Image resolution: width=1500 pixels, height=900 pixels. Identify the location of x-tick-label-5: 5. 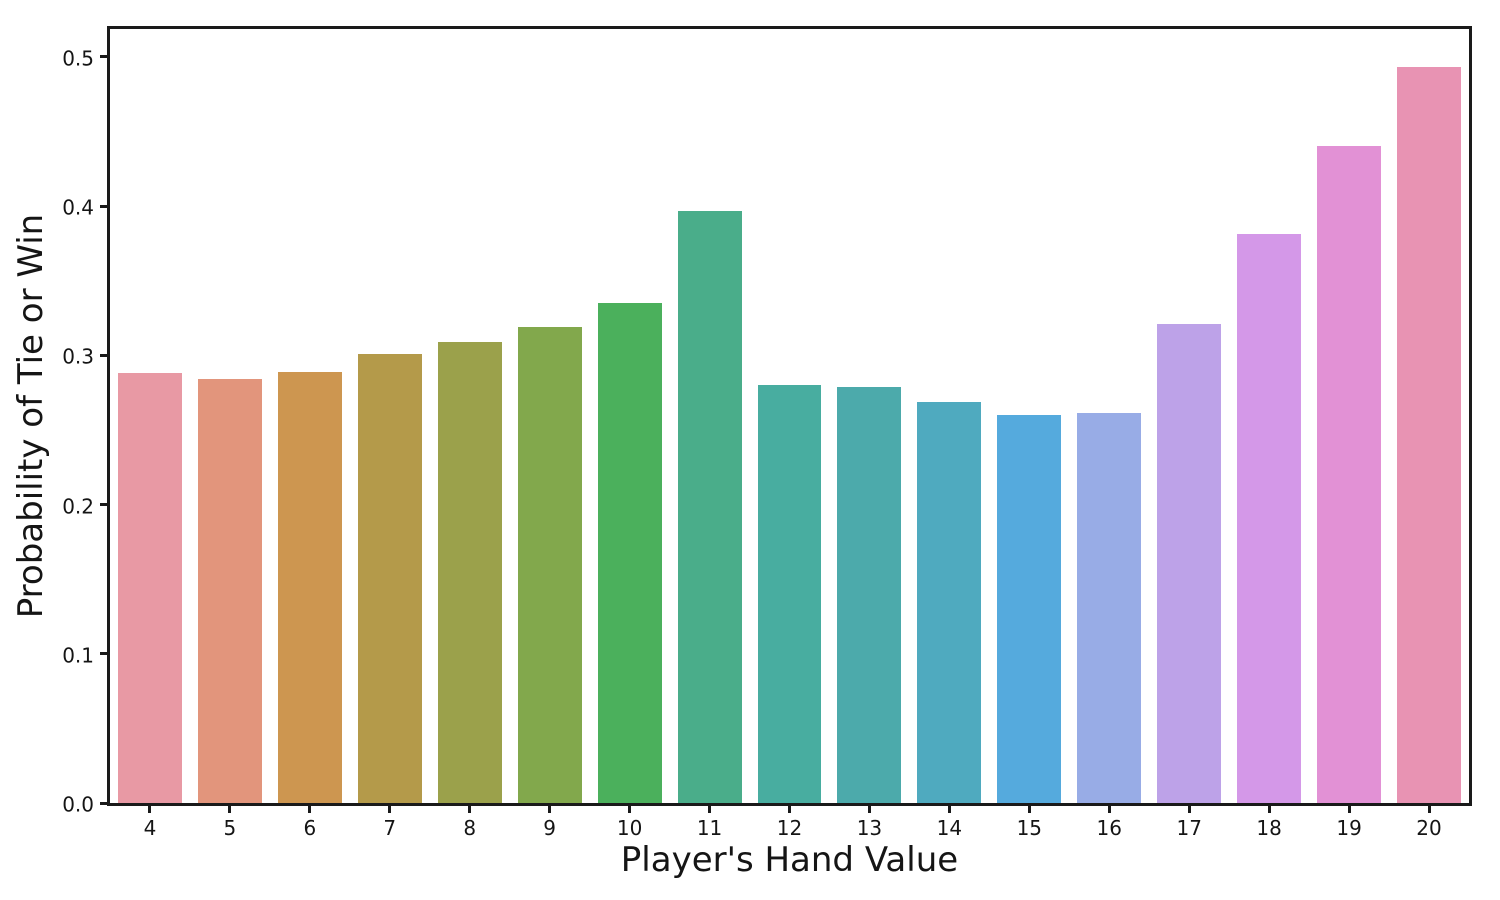
(230, 828).